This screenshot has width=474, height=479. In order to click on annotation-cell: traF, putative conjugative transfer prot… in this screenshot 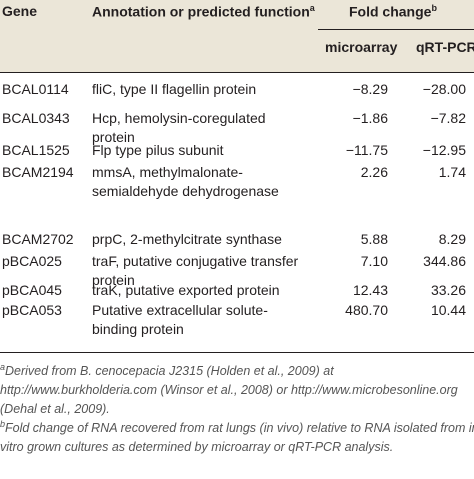, I will do `click(195, 270)`.